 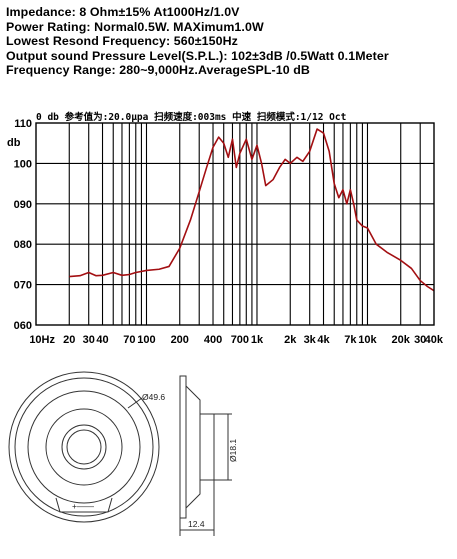 What do you see at coordinates (129, 340) in the screenshot?
I see `x-tick-label: 70` at bounding box center [129, 340].